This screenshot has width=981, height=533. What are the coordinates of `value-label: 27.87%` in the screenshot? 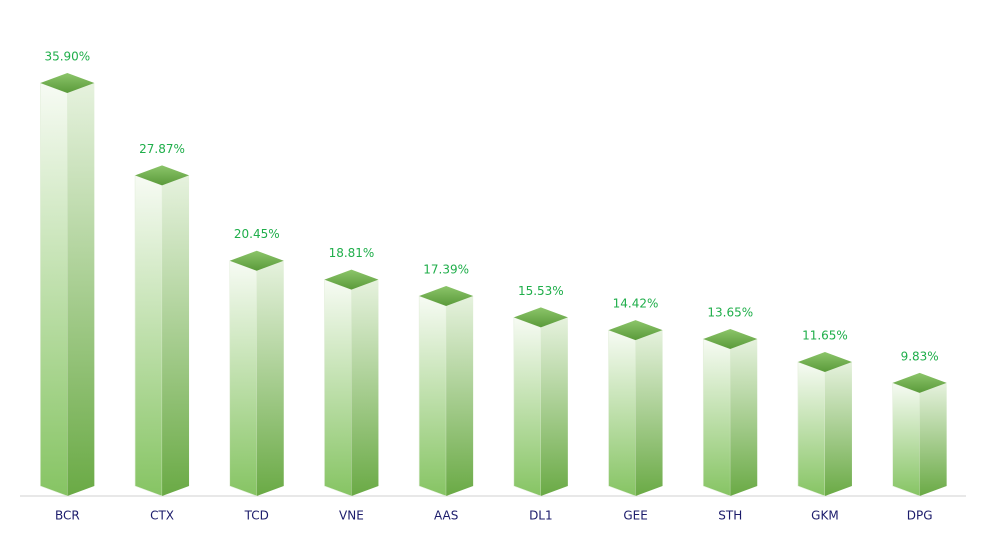 It's located at (162, 149).